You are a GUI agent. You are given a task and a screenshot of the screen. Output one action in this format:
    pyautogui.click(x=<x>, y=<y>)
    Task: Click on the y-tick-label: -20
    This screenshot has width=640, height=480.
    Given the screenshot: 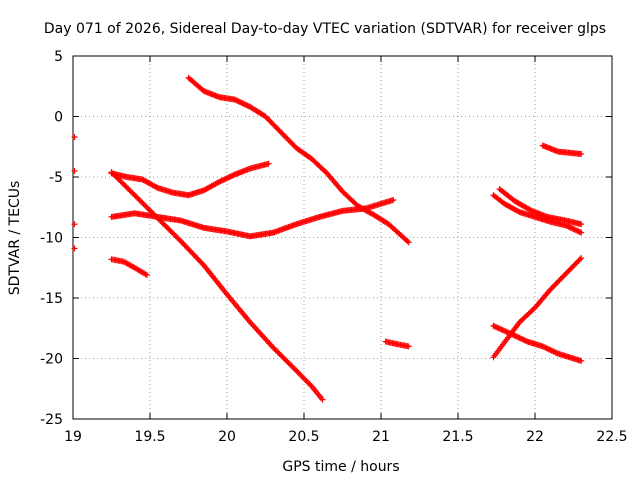 What is the action you would take?
    pyautogui.click(x=51, y=360)
    